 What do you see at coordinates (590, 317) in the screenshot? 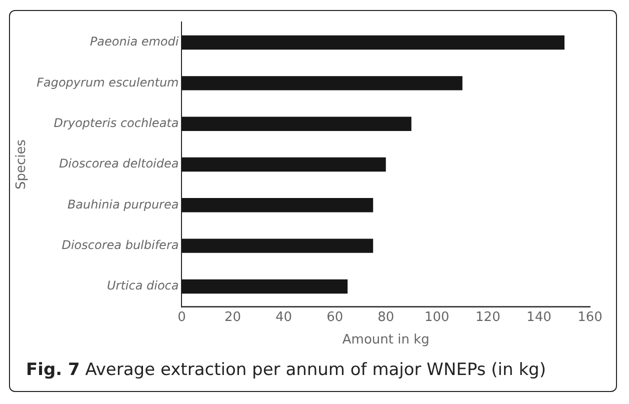
I see `x-tick-label: 160` at bounding box center [590, 317].